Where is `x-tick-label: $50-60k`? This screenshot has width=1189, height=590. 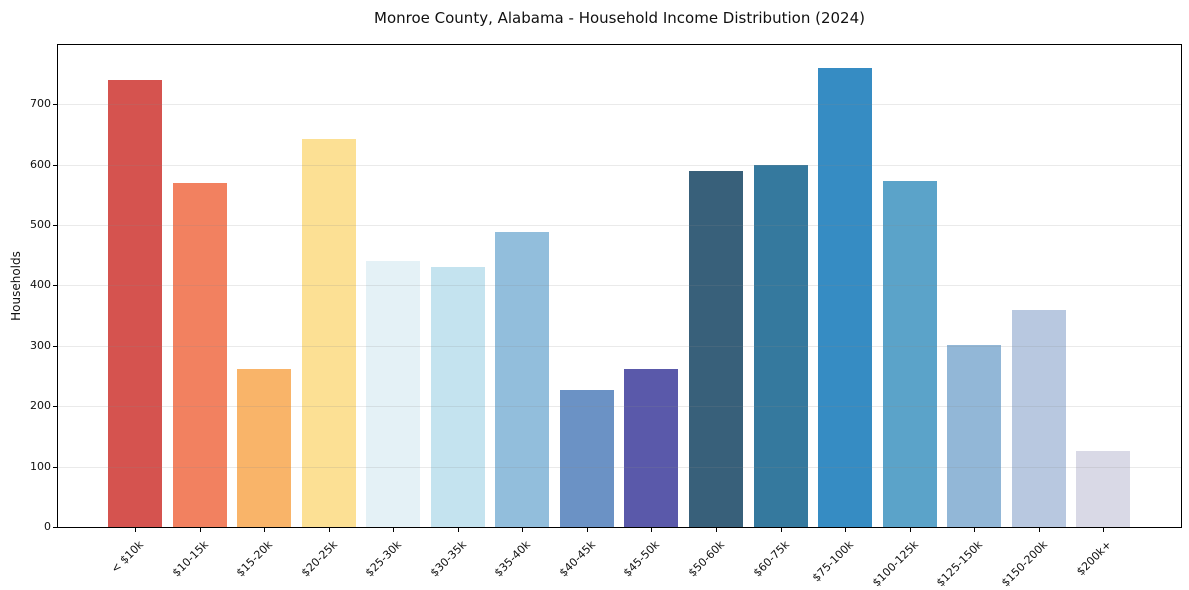
x-tick-label: $50-60k is located at coordinates (706, 559).